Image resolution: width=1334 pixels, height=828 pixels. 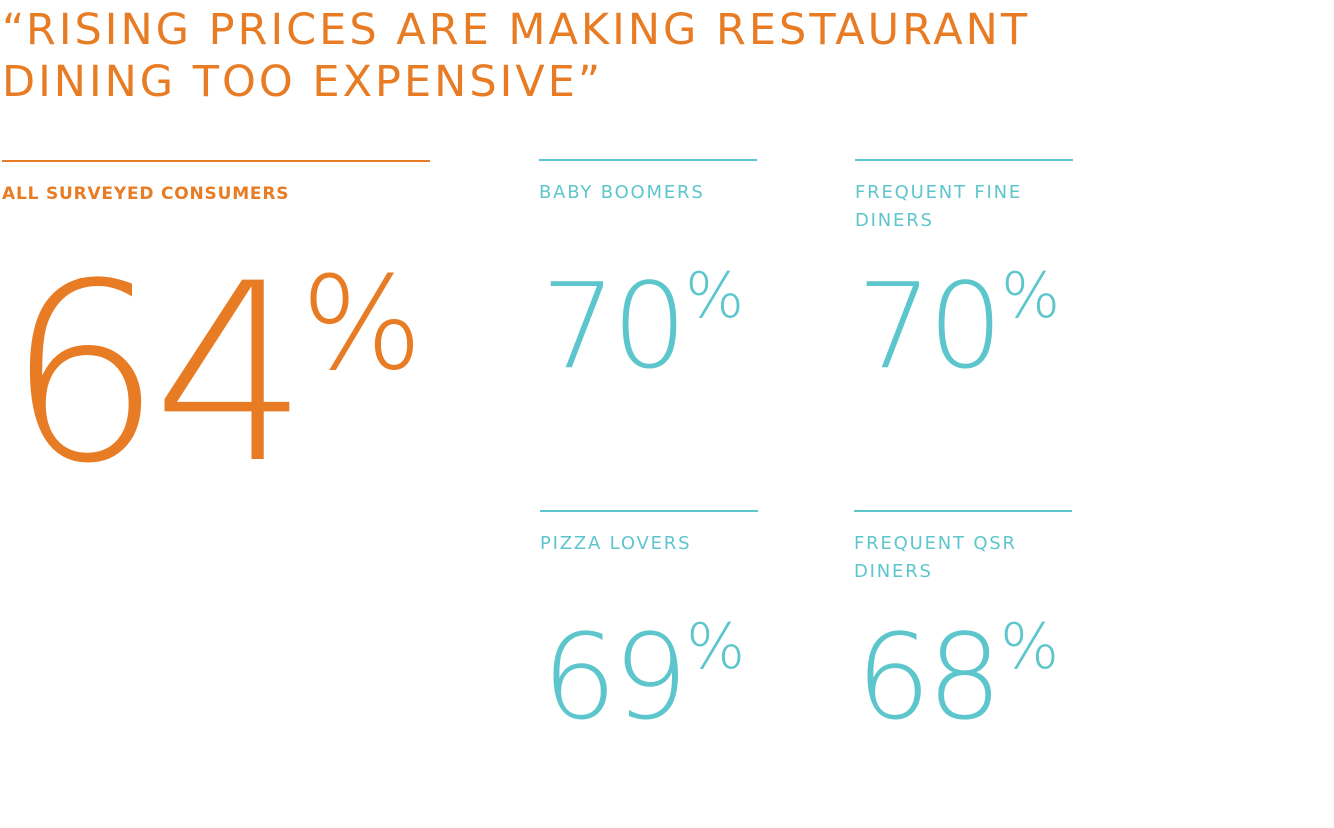 I want to click on stat-value: 68%, so click(x=958, y=677).